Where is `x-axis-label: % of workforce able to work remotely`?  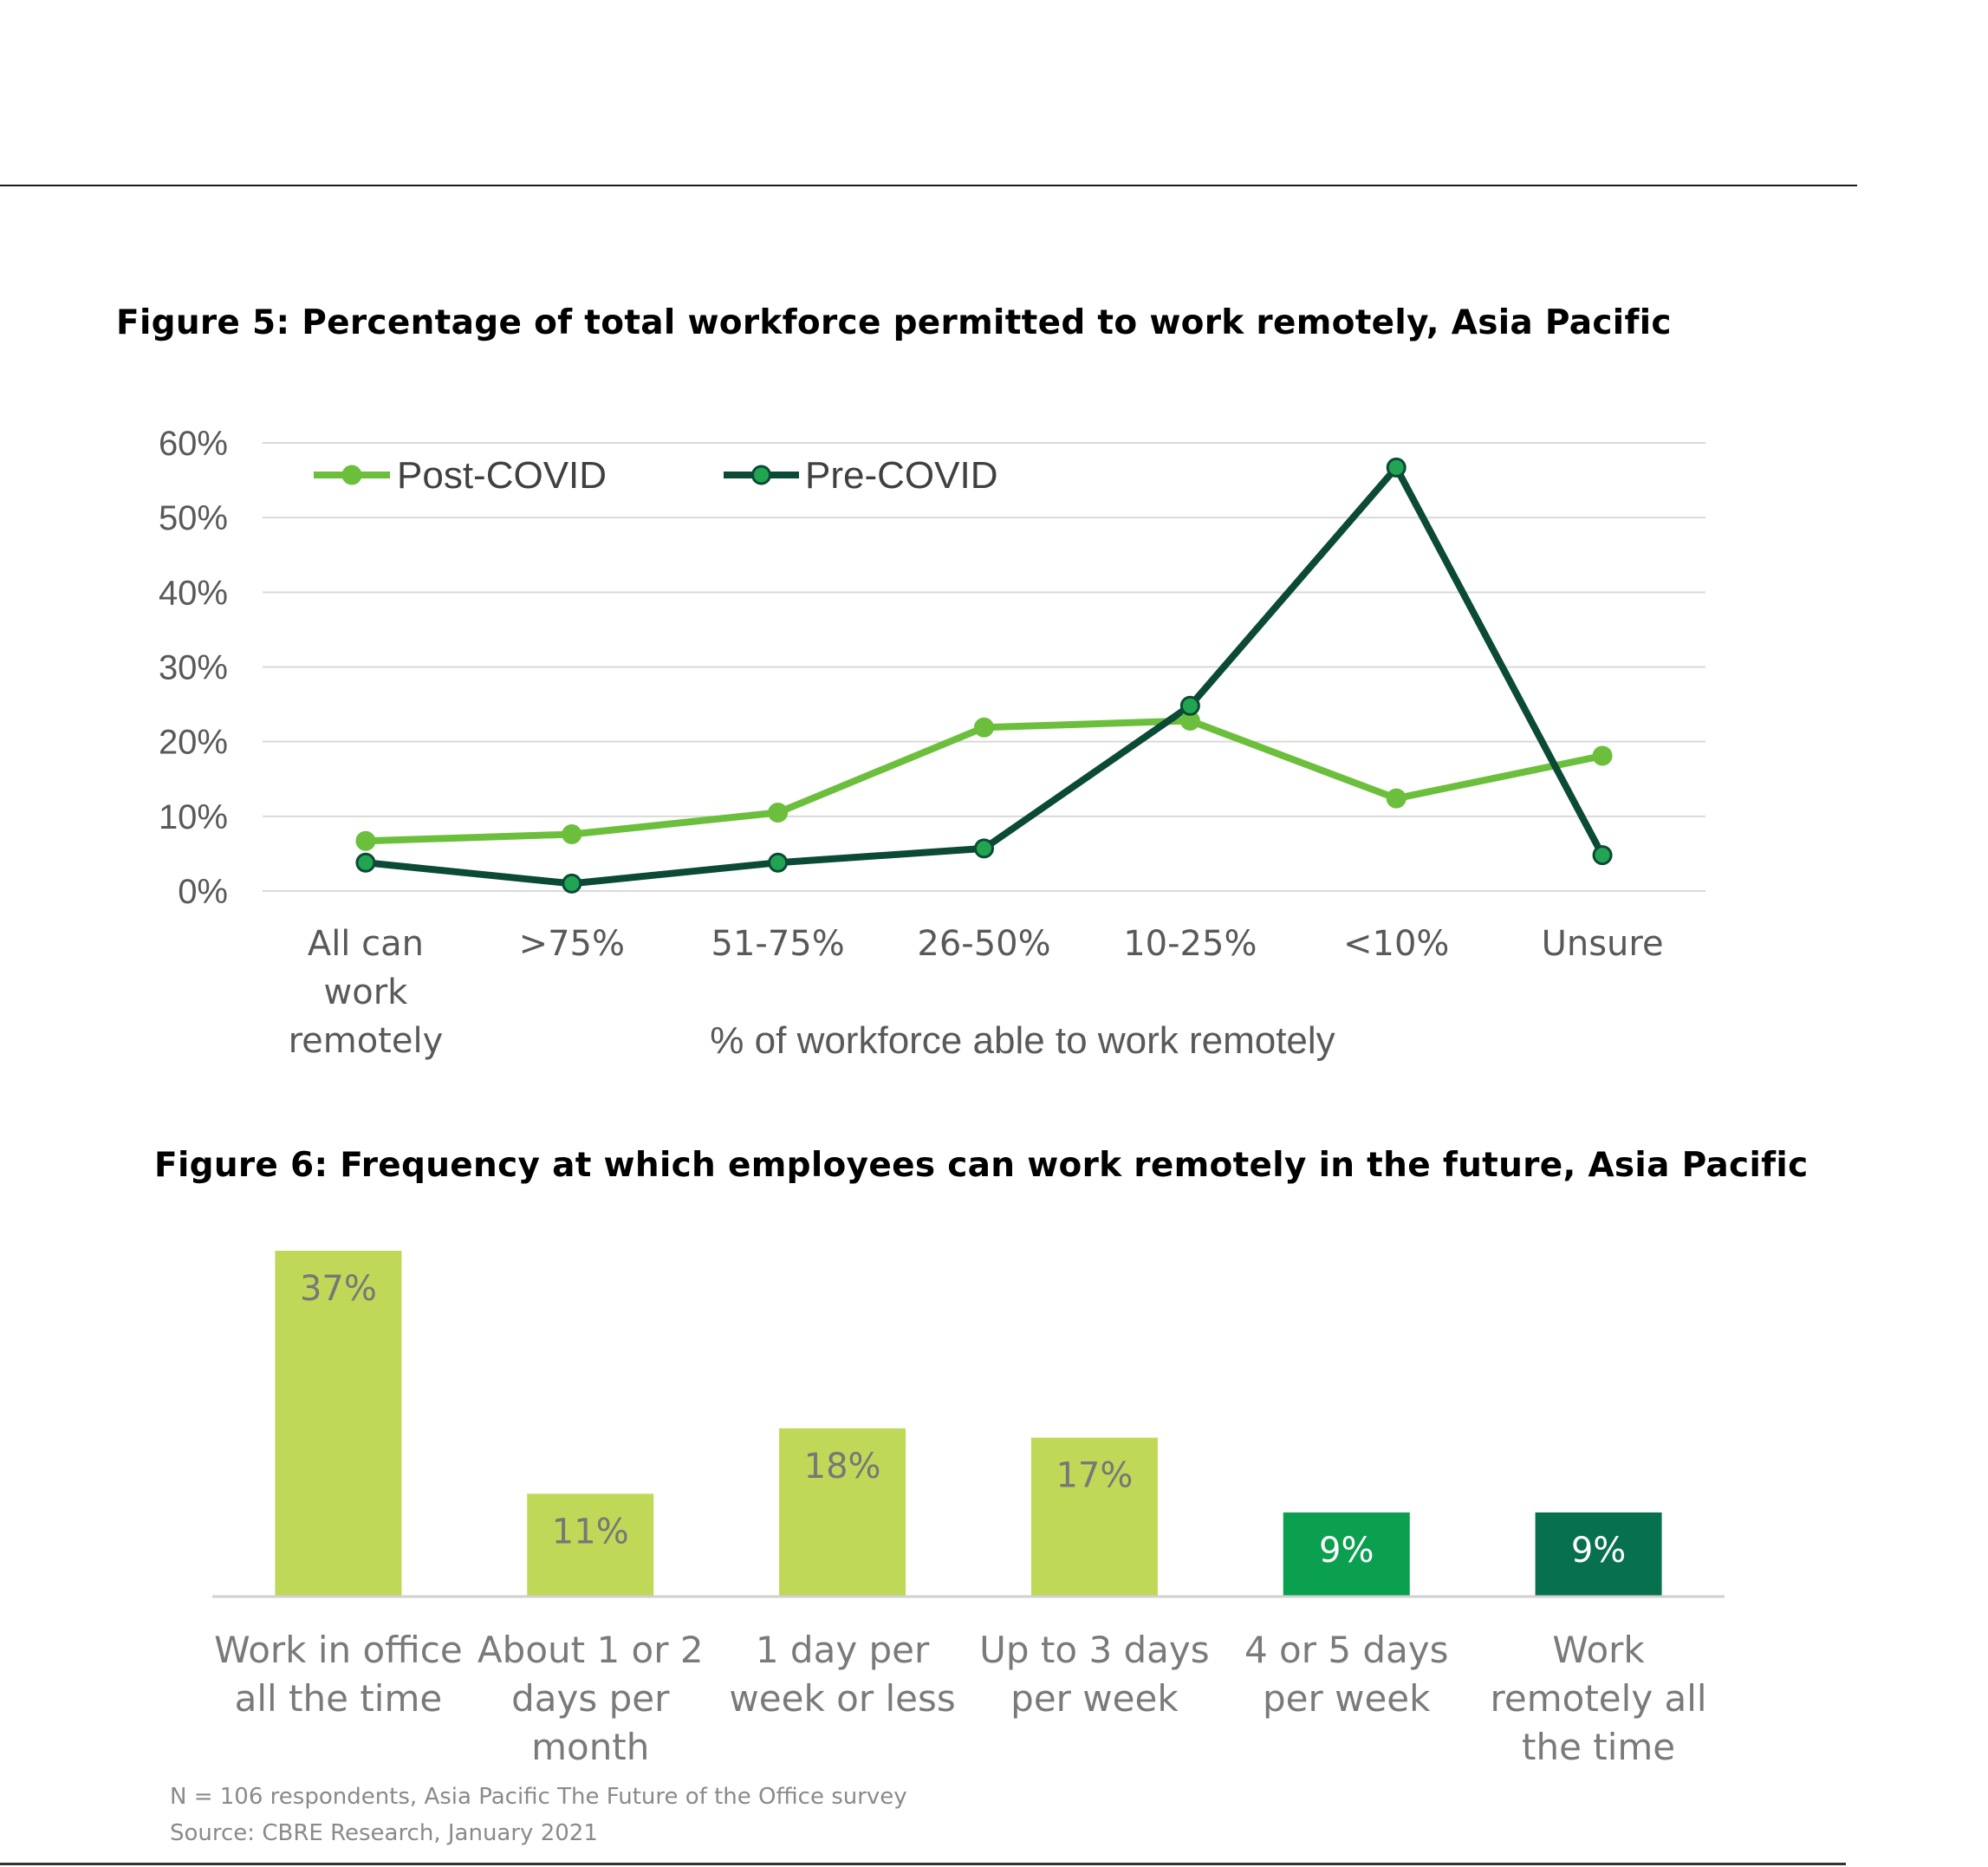
x-axis-label: % of workforce able to work remotely is located at coordinates (1023, 1040).